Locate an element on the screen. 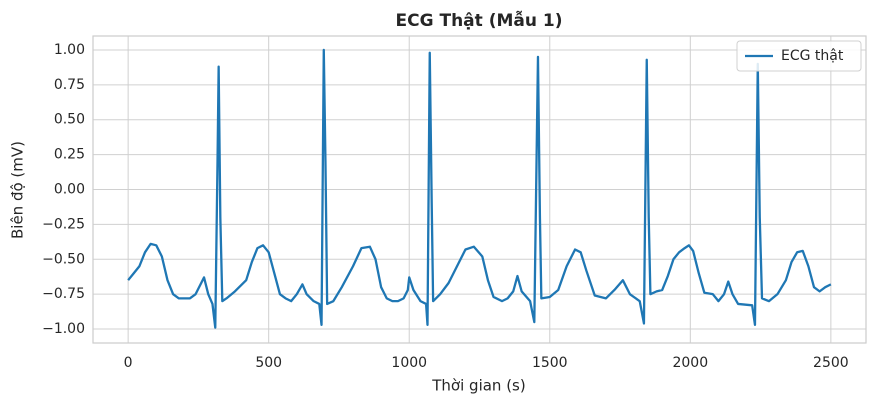  y-tick-label: 0.25 is located at coordinates (69, 155).